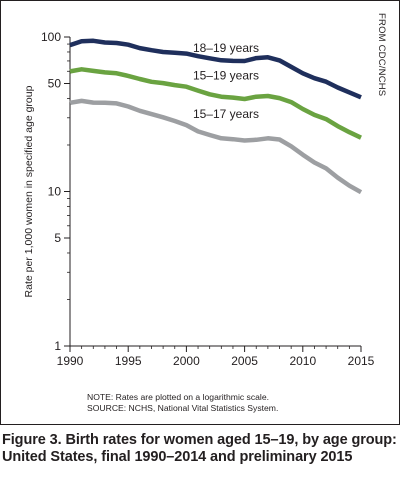 The width and height of the screenshot is (400, 498). What do you see at coordinates (57, 346) in the screenshot?
I see `y-tick-label-1: 1` at bounding box center [57, 346].